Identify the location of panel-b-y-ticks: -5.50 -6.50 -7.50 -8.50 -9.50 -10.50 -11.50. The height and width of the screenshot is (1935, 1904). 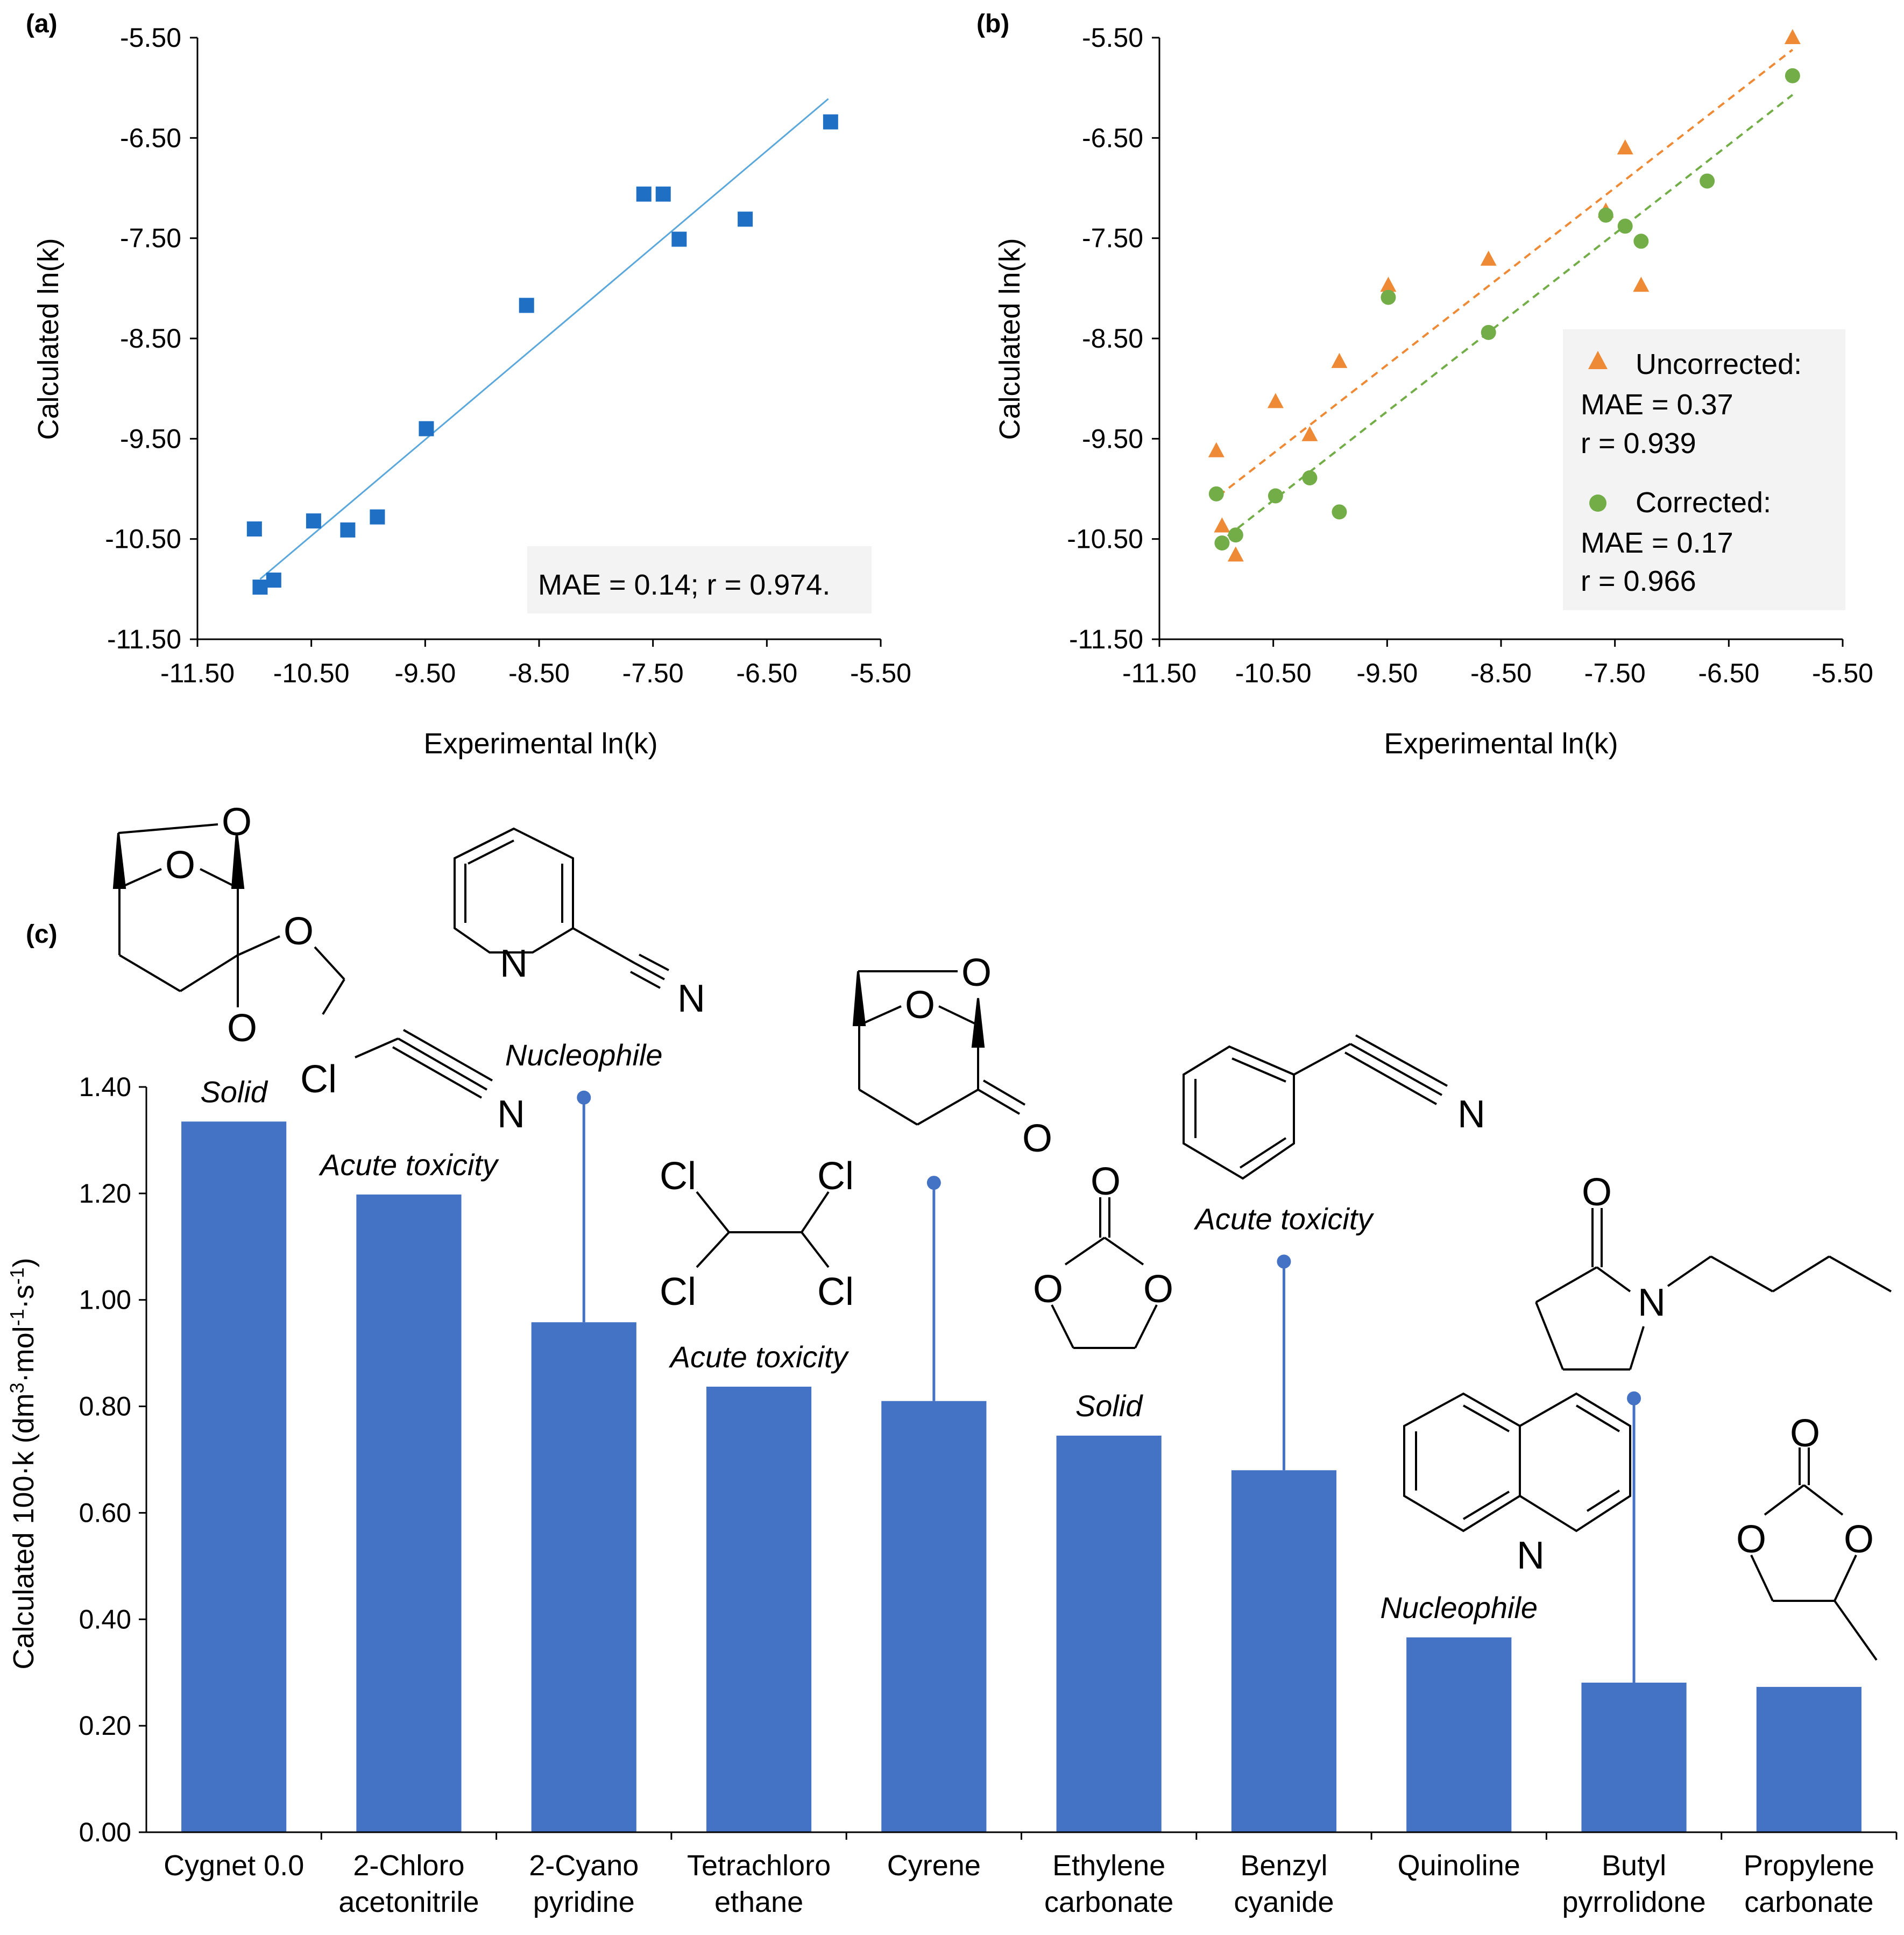
(1113, 338).